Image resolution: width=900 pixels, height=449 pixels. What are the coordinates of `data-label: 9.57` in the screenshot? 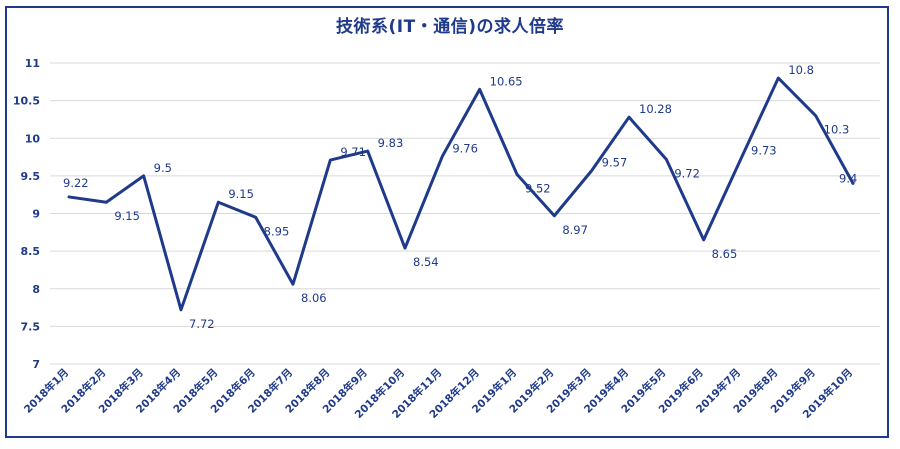 It's located at (615, 163).